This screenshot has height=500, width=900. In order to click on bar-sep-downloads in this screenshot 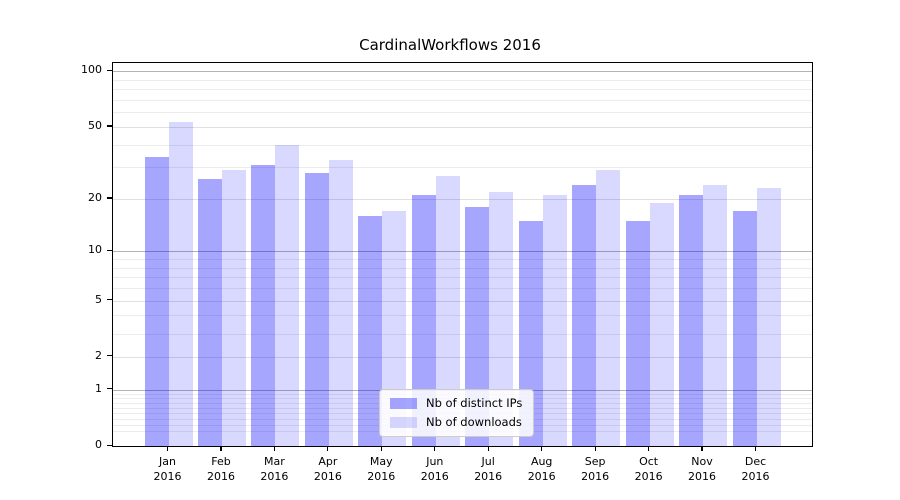, I will do `click(608, 307)`.